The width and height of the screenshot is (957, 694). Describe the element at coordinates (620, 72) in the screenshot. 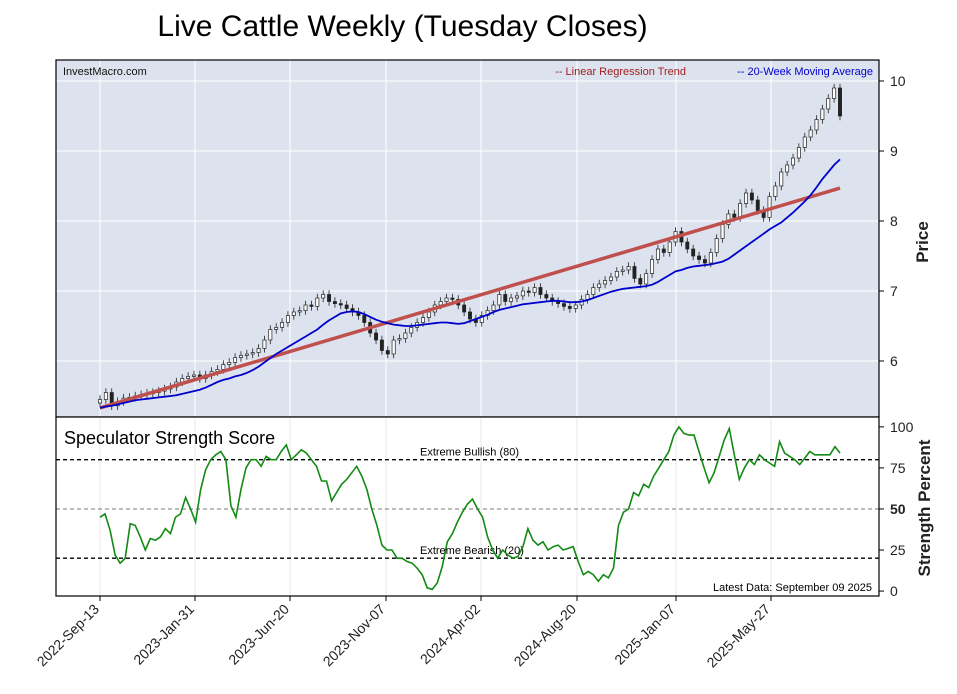

I see `legend-regression: -- Linear Regression Trend` at that location.